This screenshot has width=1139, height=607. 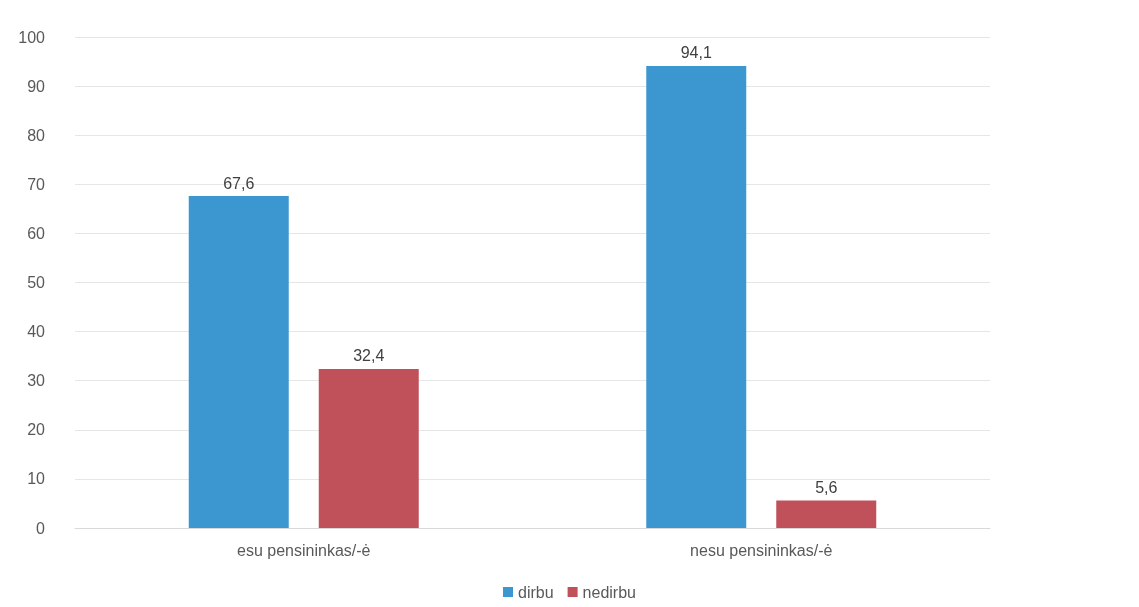 I want to click on y-tick-label: 70, so click(x=36, y=184).